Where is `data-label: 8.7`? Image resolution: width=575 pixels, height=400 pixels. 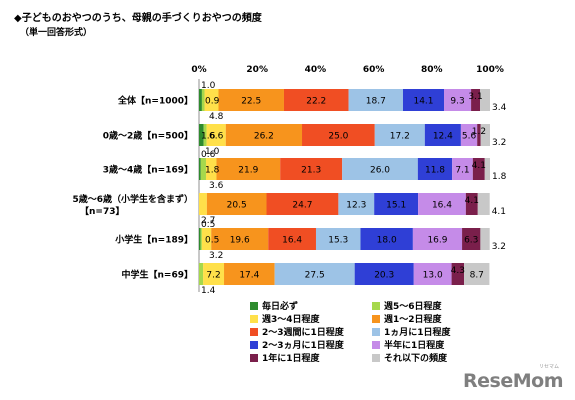 data-label: 8.7 is located at coordinates (477, 276).